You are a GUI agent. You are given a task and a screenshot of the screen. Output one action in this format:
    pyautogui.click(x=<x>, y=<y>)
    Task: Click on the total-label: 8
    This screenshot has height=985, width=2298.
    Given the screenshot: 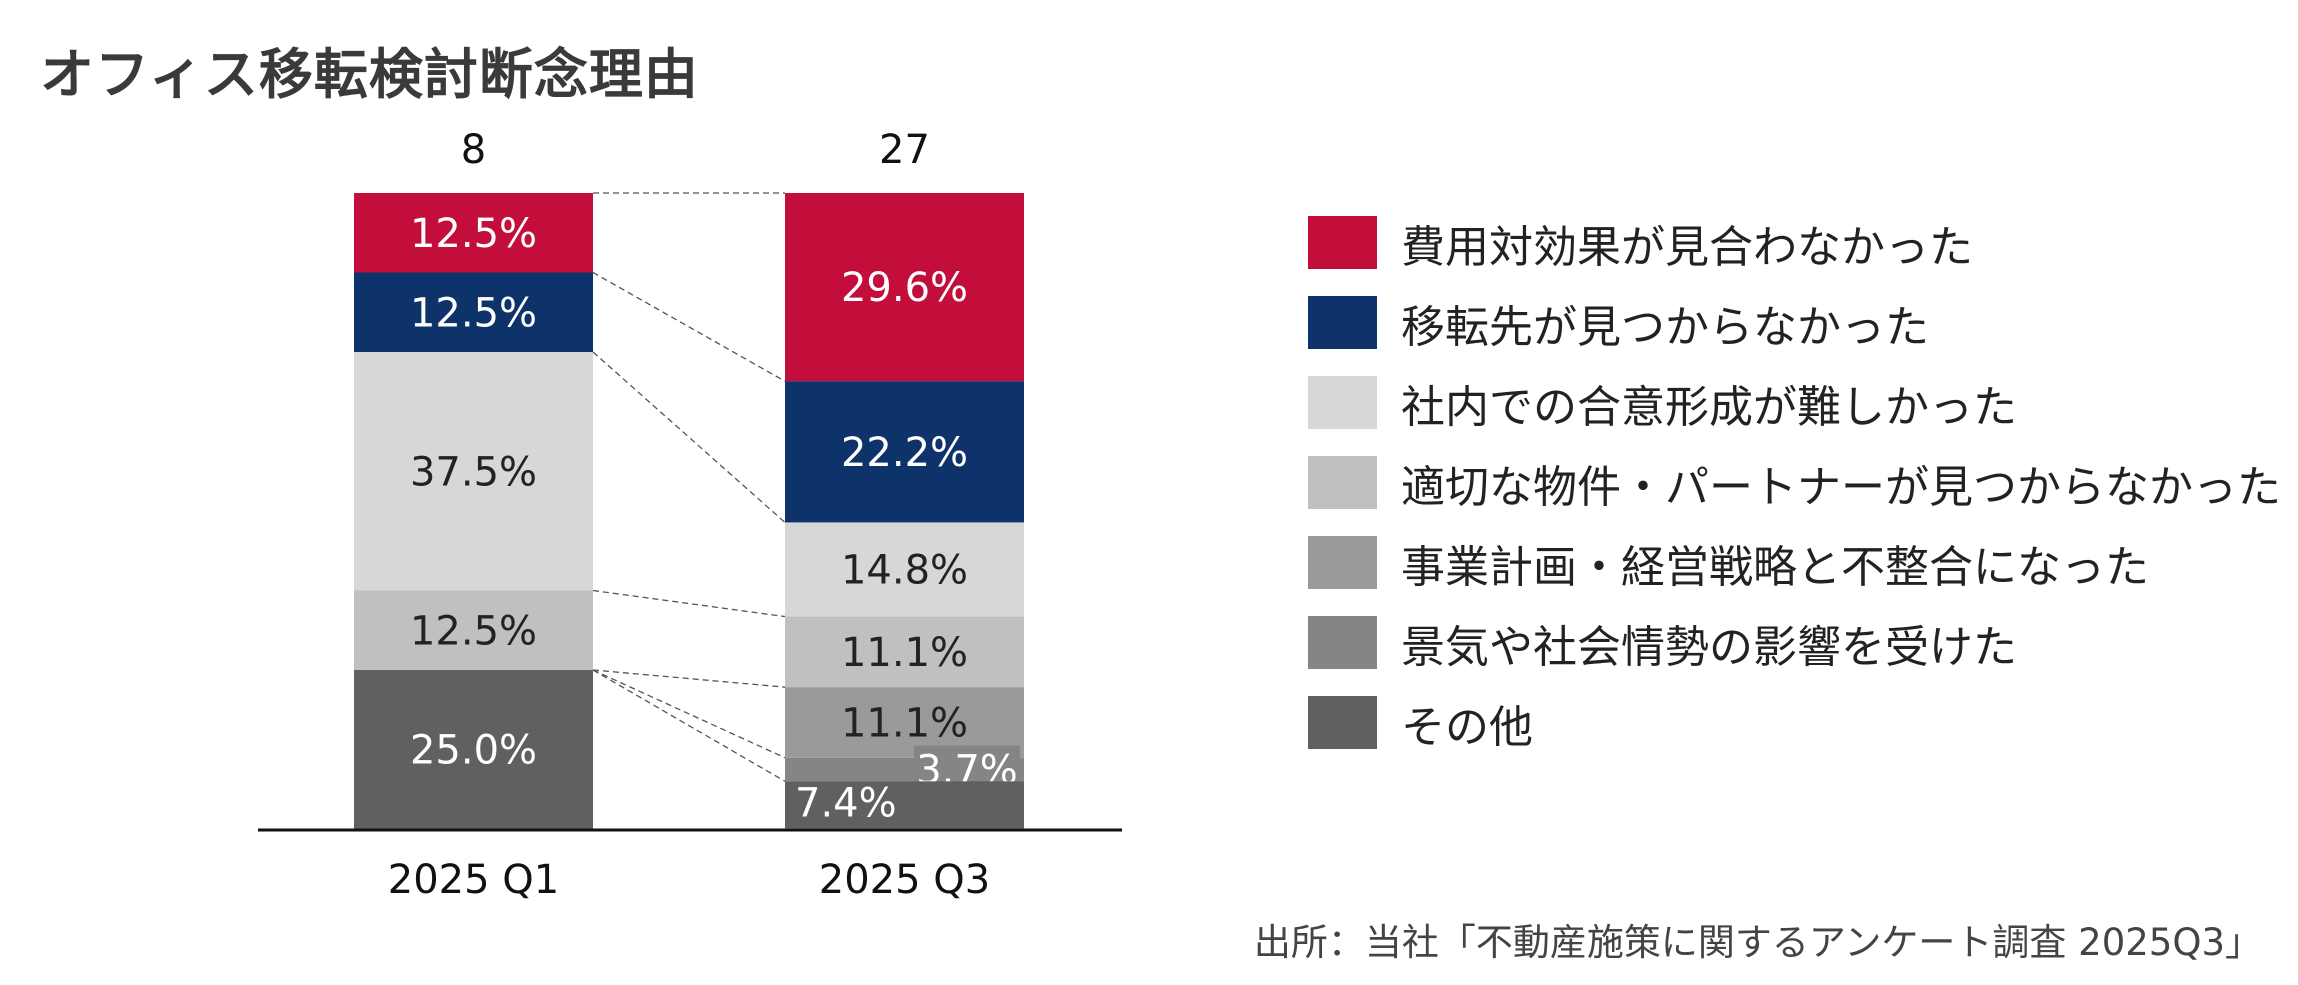 What is the action you would take?
    pyautogui.click(x=473, y=150)
    